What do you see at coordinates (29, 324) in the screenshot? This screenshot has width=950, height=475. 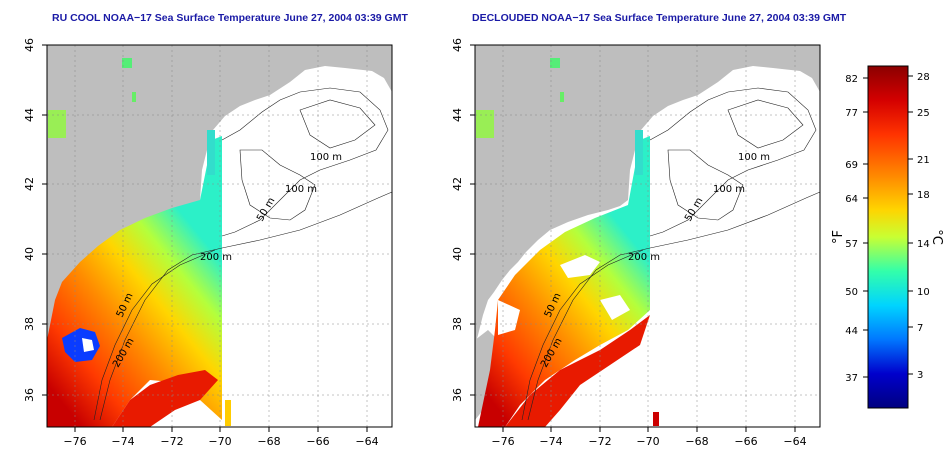 I see `left-y-tick-38: 38` at bounding box center [29, 324].